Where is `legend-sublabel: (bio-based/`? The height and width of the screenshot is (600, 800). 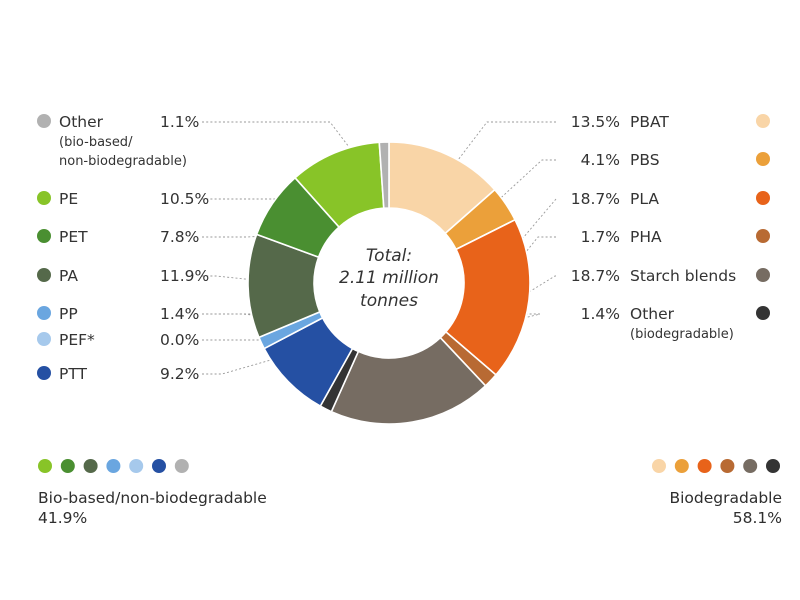
legend-sublabel: (bio-based/ is located at coordinates (96, 142).